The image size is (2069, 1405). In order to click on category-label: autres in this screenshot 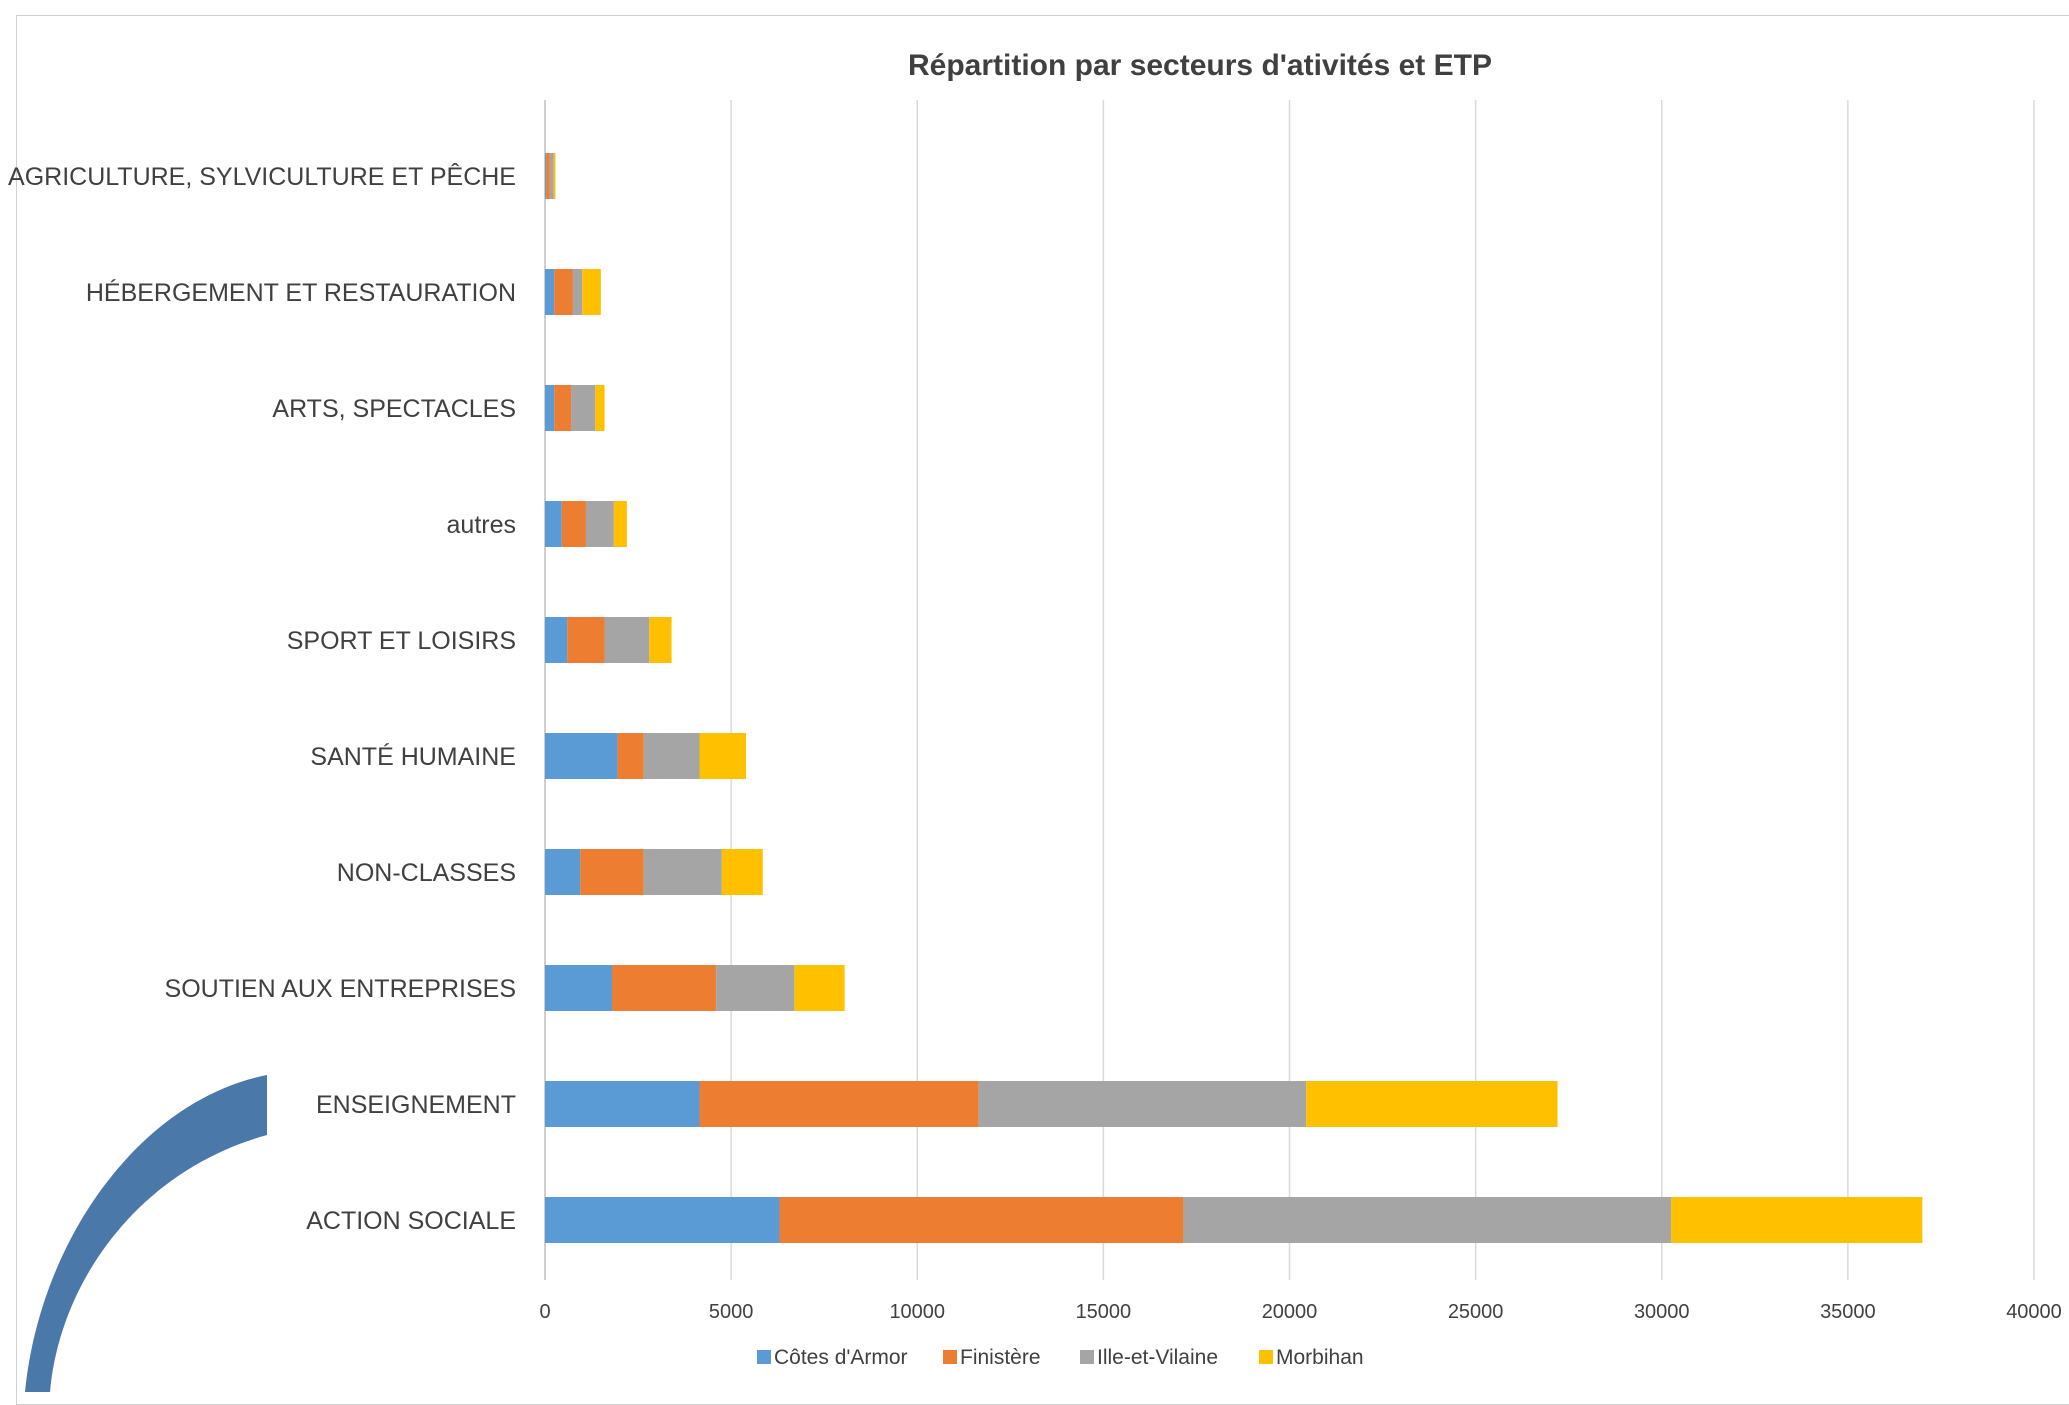, I will do `click(481, 525)`.